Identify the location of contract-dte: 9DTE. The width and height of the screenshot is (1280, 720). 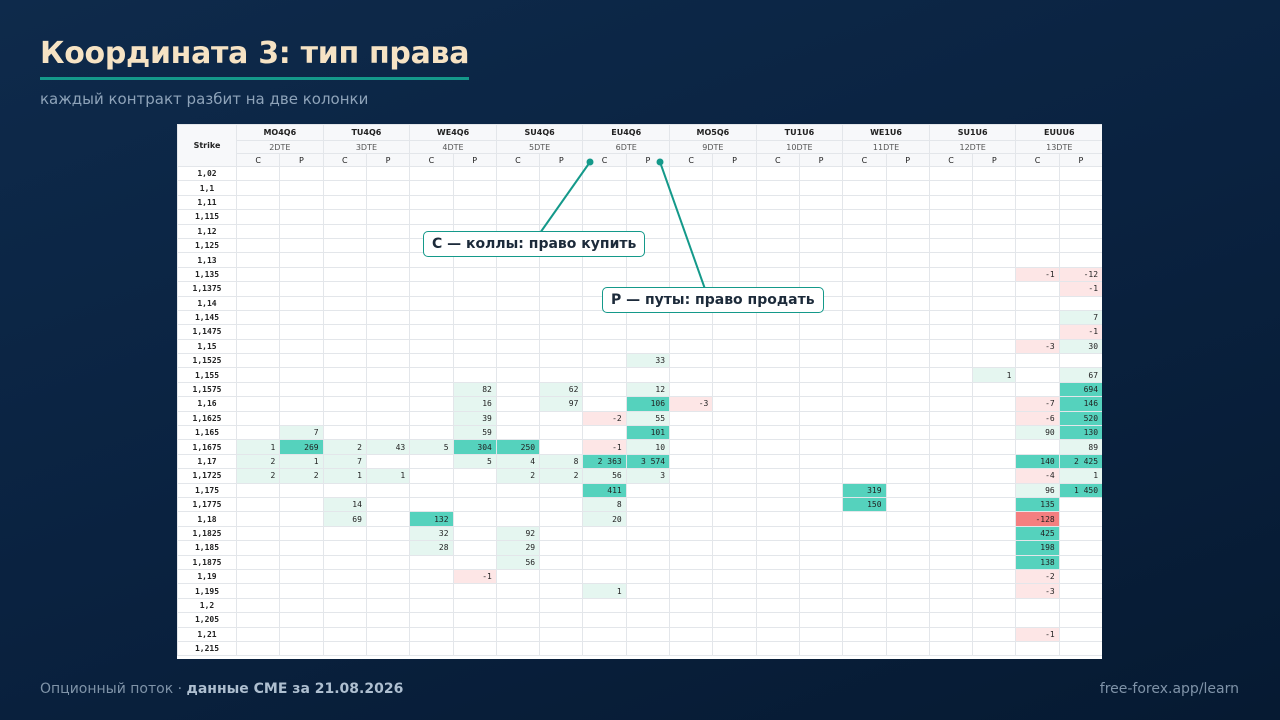
(713, 147).